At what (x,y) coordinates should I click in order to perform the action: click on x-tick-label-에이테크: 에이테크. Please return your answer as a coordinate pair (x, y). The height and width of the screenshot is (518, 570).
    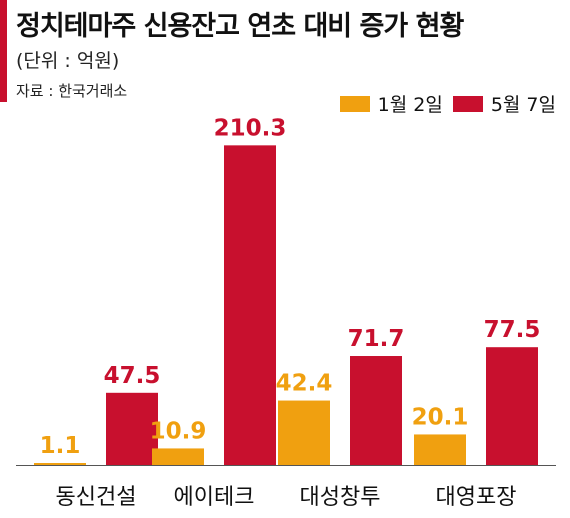
    Looking at the image, I should click on (214, 497).